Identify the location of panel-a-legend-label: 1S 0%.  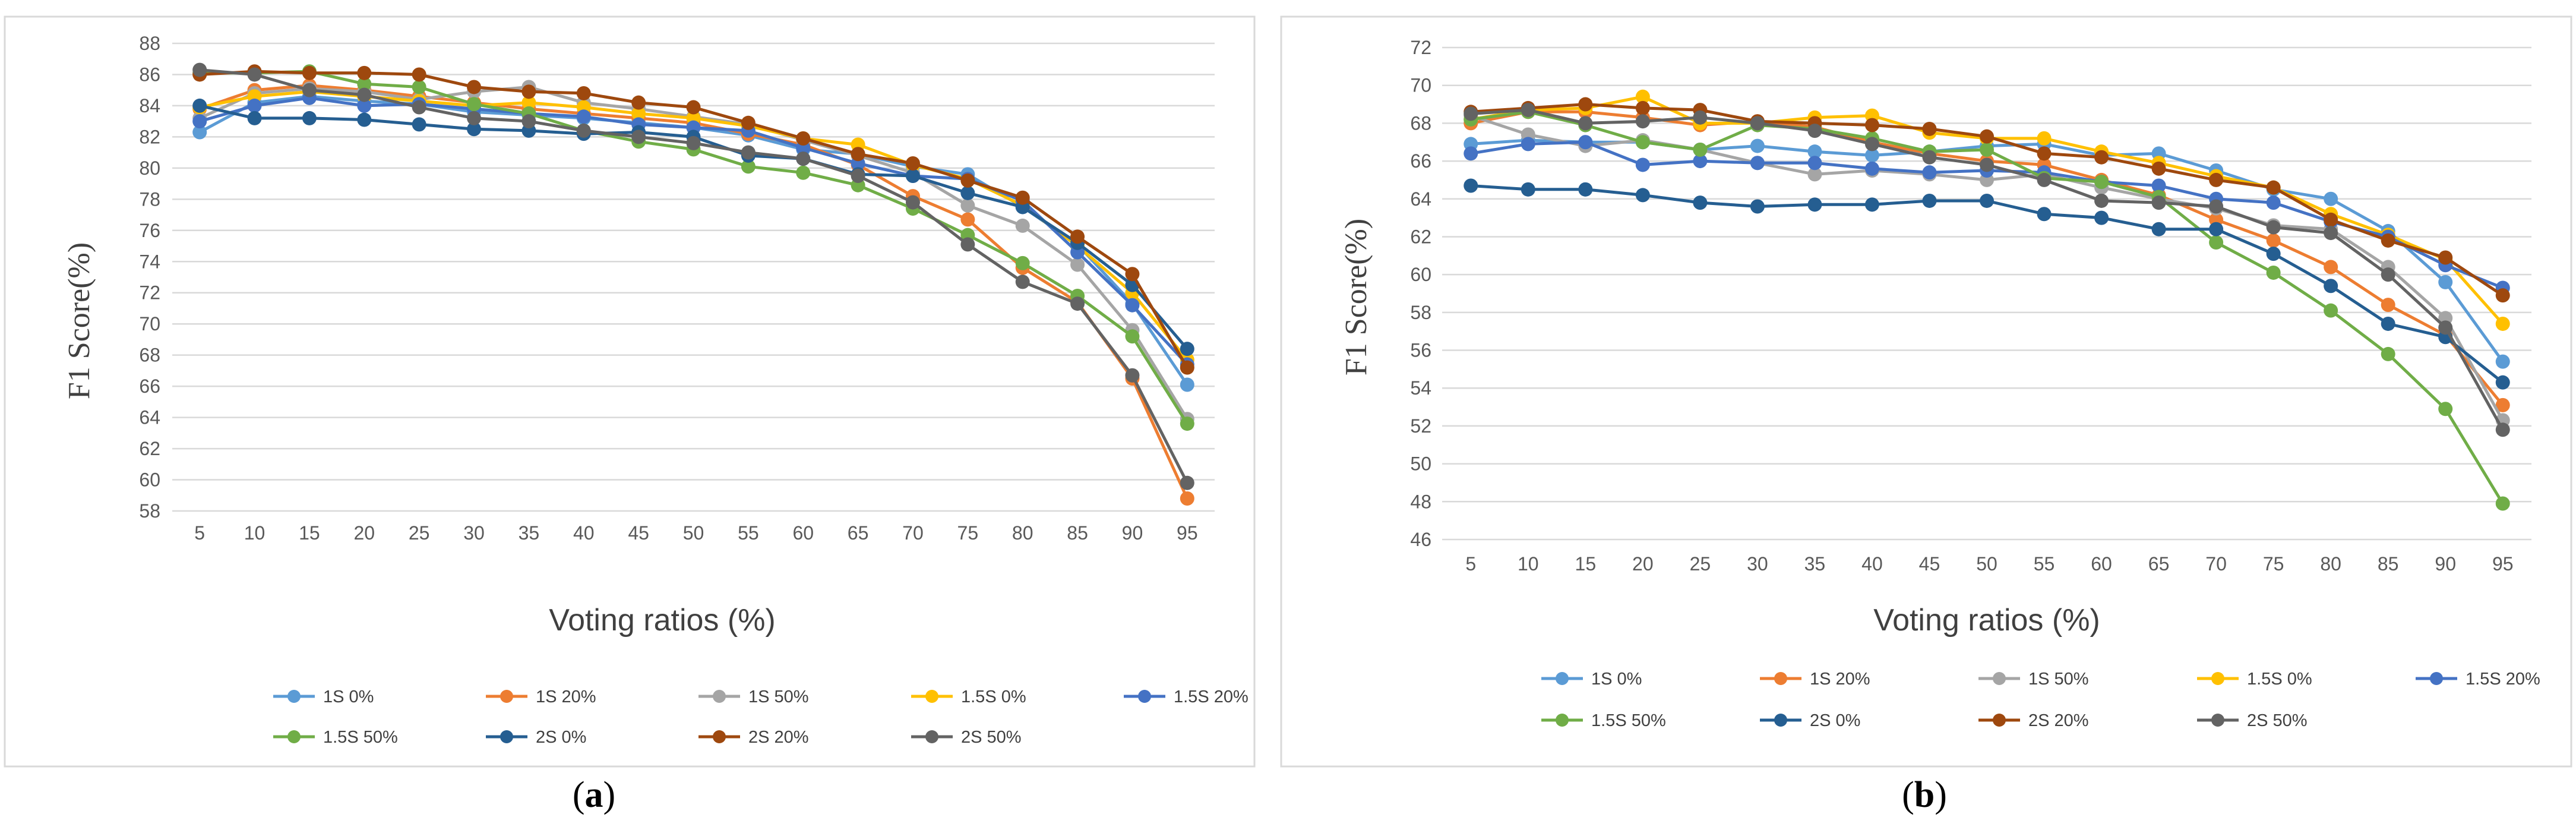
(348, 697).